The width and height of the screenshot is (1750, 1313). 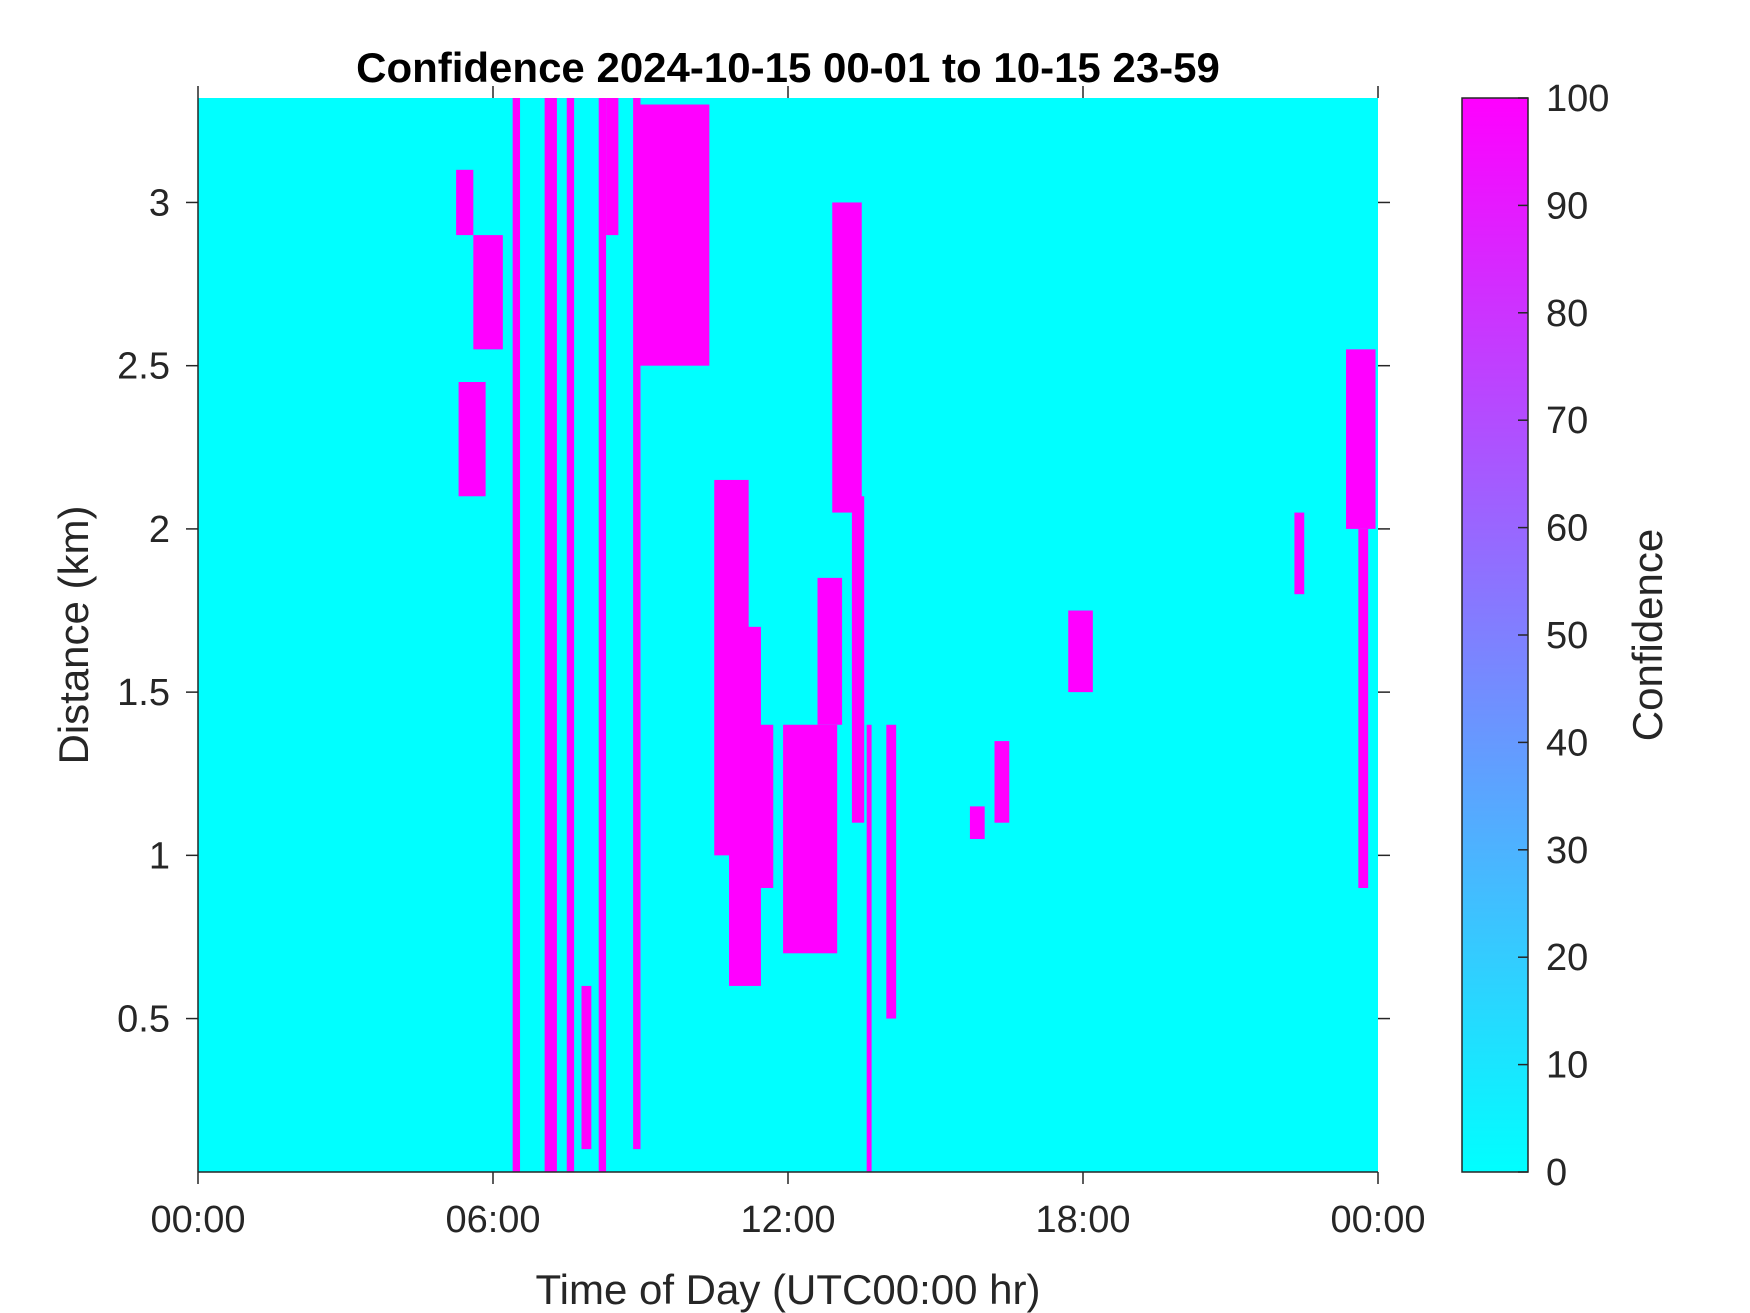 What do you see at coordinates (1567, 958) in the screenshot?
I see `colorbar-tick-label: 20` at bounding box center [1567, 958].